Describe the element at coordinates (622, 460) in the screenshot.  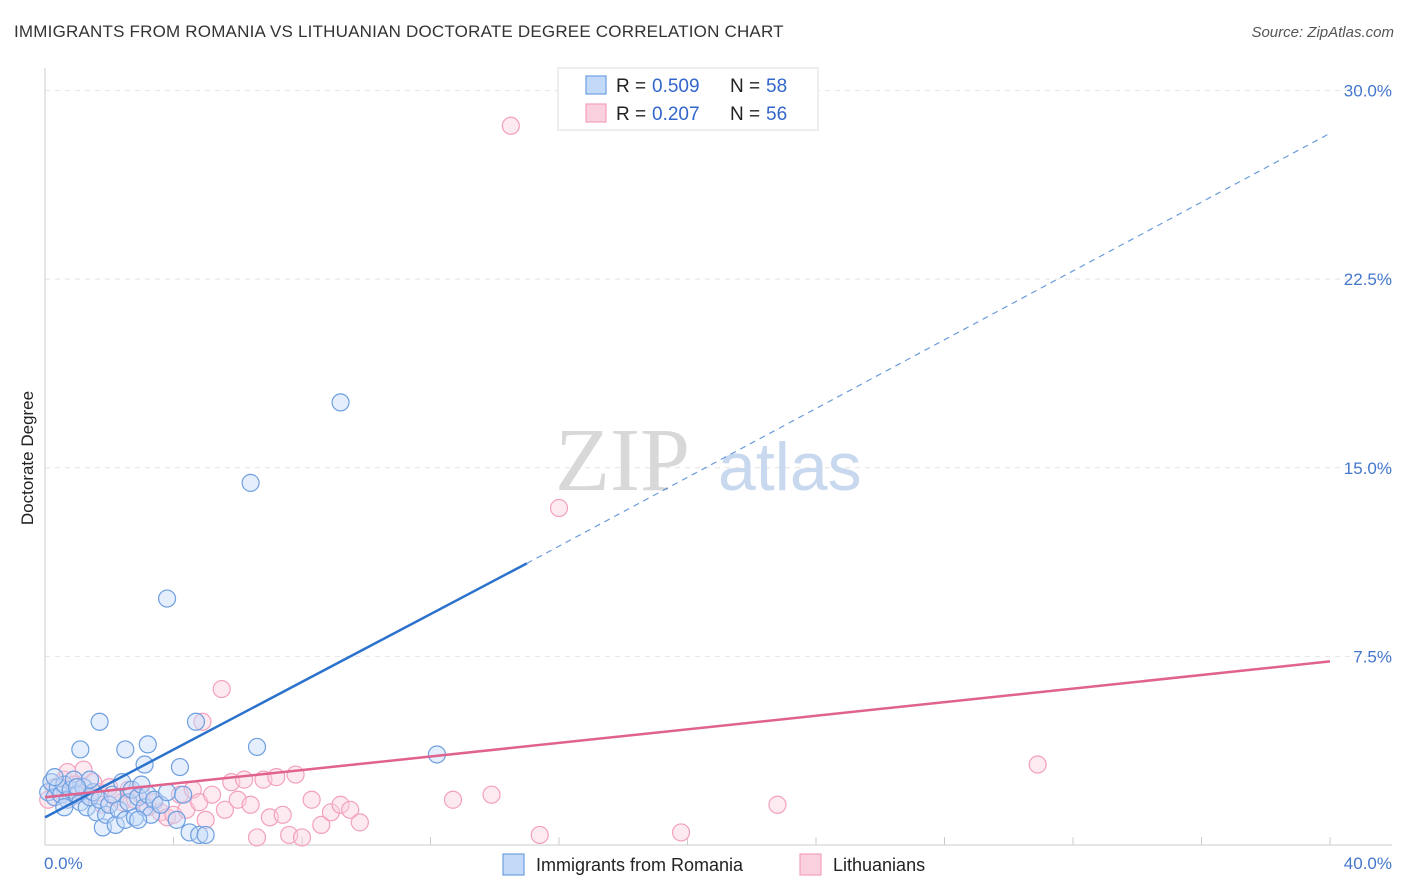
I see `watermark-zip: ZIP` at that location.